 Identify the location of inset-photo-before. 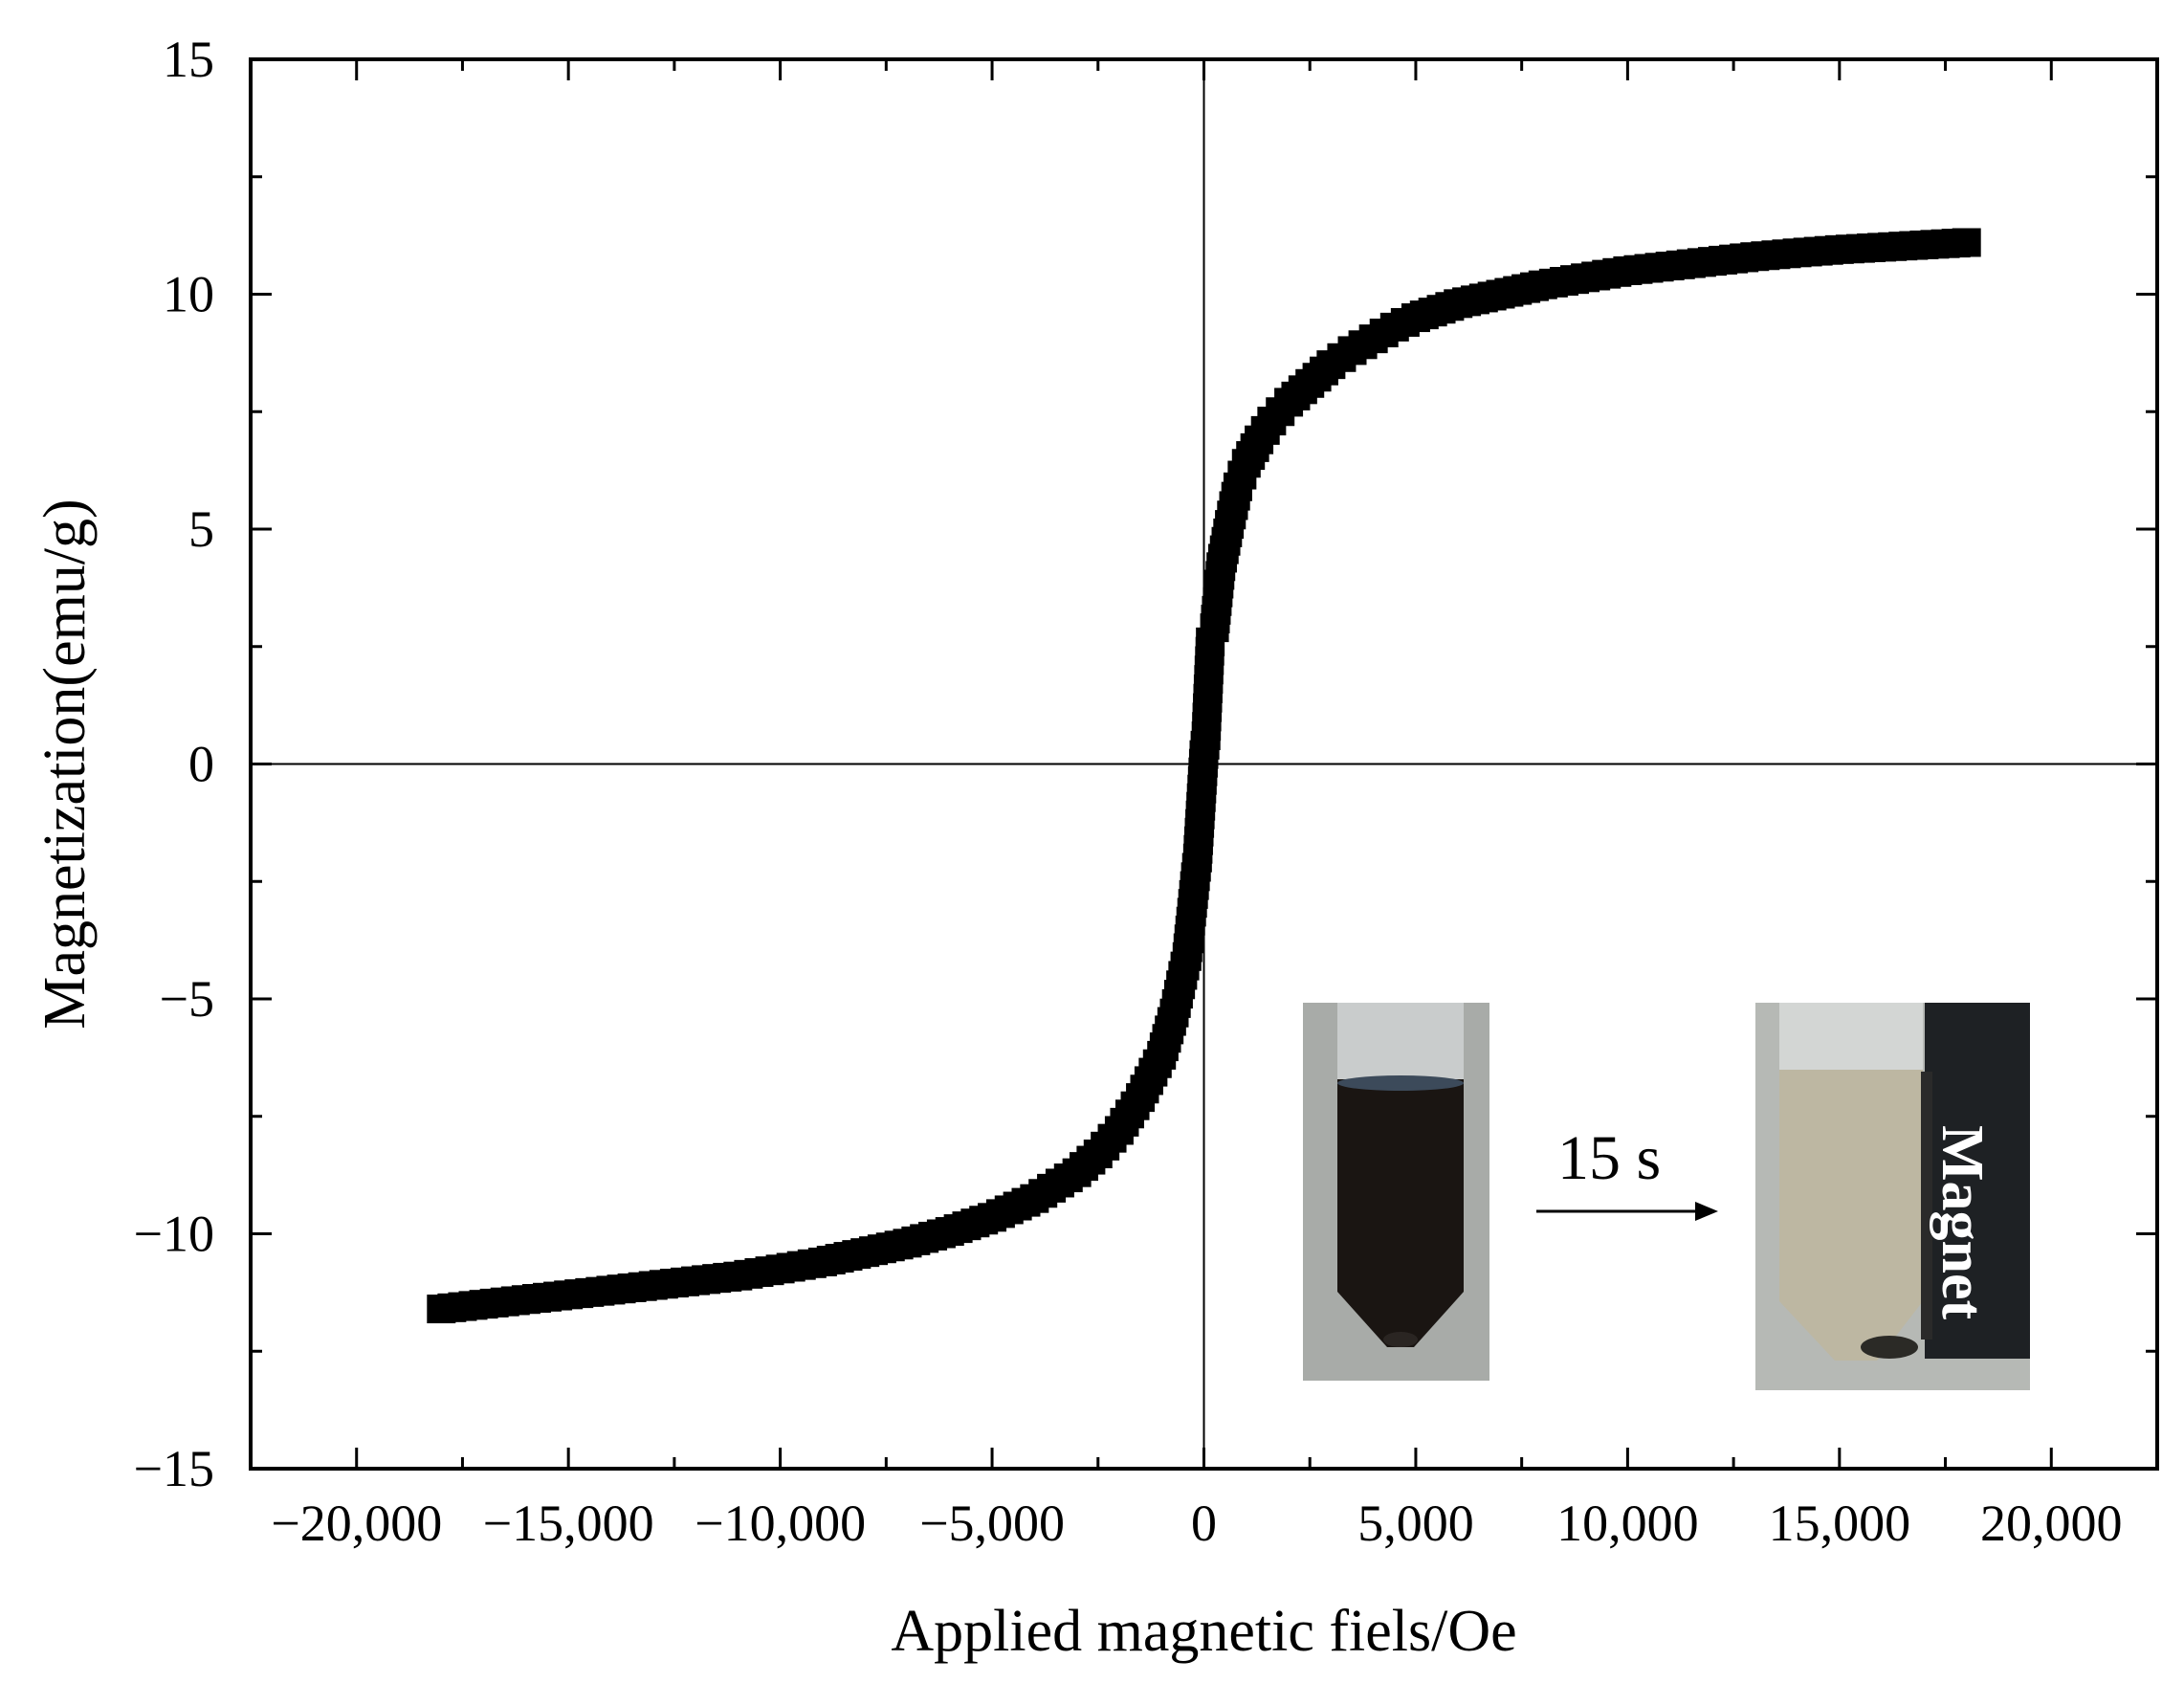
(1396, 1192).